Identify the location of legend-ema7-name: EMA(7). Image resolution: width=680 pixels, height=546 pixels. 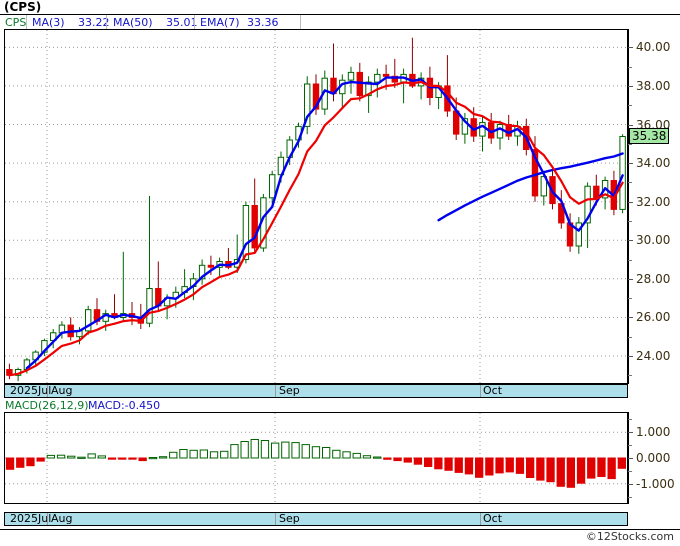
(220, 22).